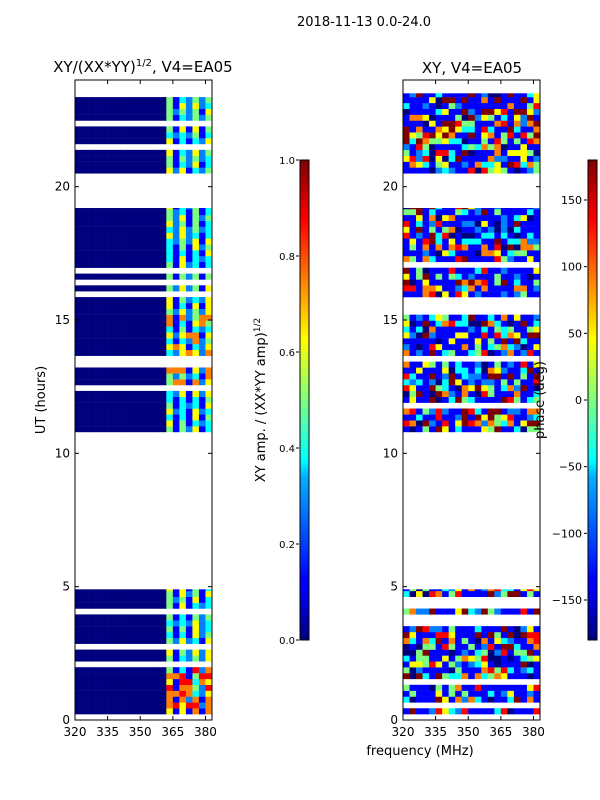  Describe the element at coordinates (258, 325) in the screenshot. I see `left-colorbar-label-sup: 1/2` at that location.